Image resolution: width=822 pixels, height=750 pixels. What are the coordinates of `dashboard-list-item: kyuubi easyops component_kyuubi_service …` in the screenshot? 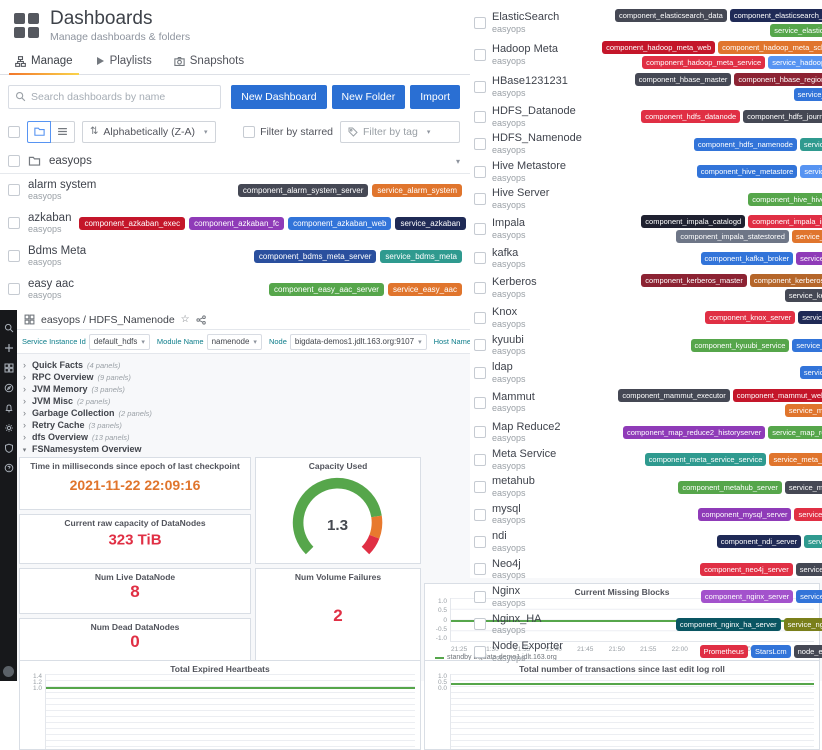 It's located at (646, 345).